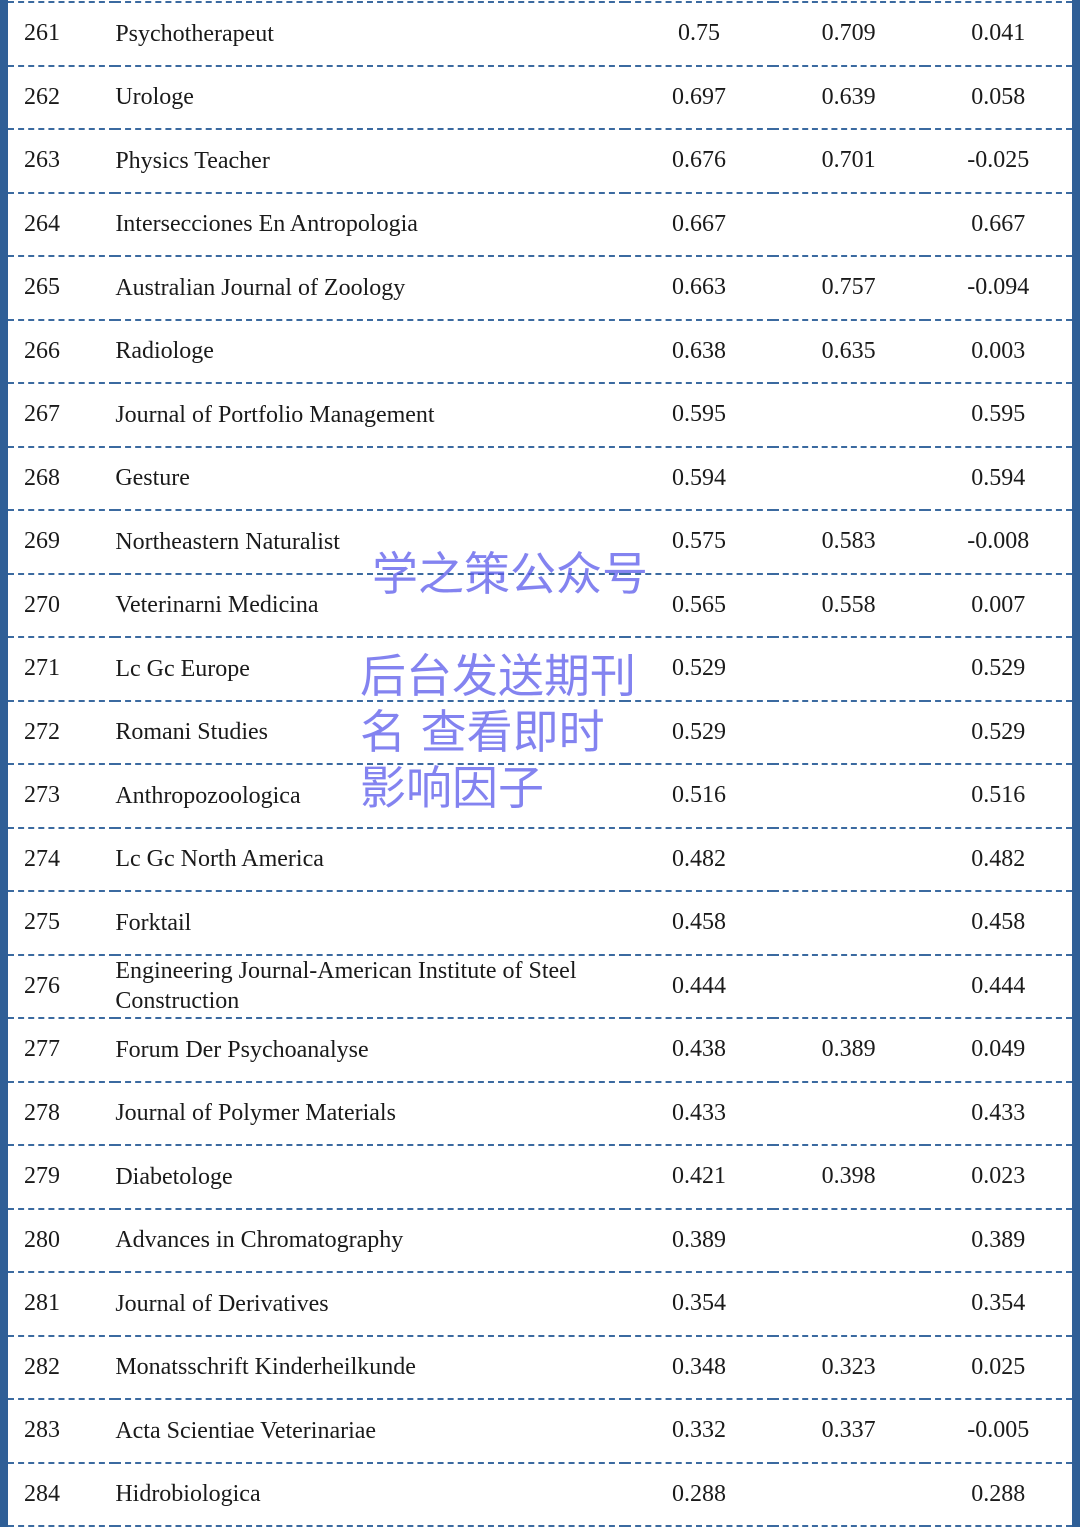 The height and width of the screenshot is (1527, 1080). Describe the element at coordinates (998, 96) in the screenshot. I see `cell-c: 0.058` at that location.